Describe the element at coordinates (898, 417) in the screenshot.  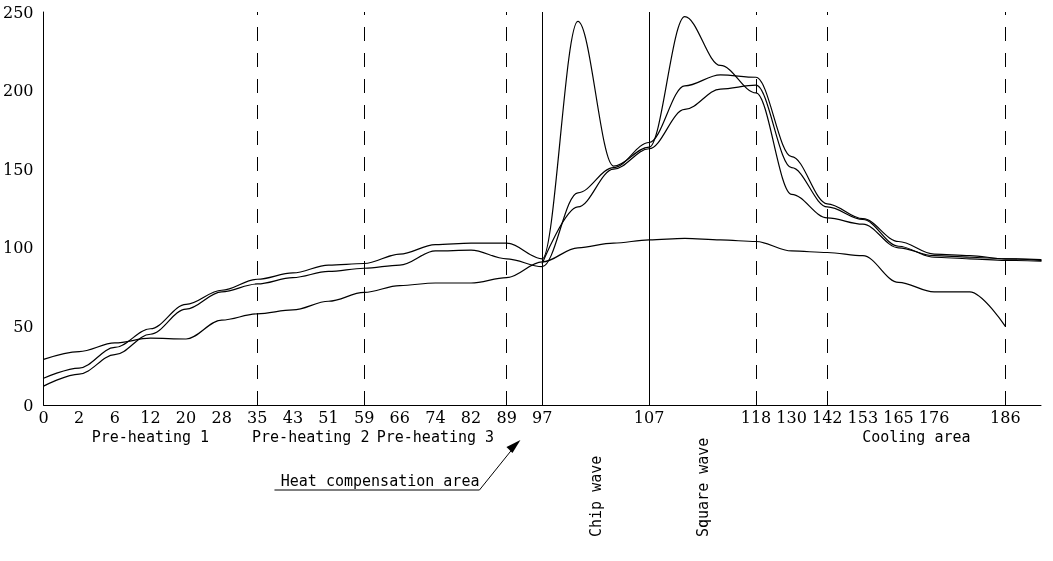
I see `x-tick-label: 165` at that location.